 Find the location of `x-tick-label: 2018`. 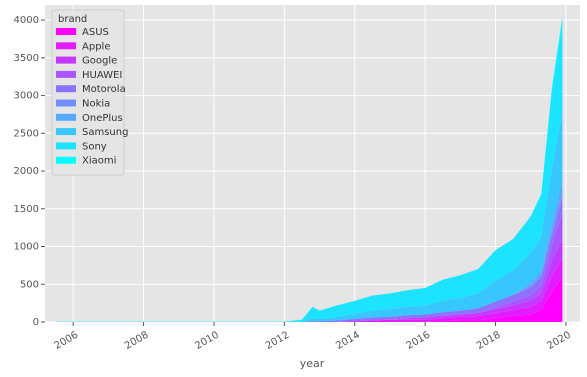

x-tick-label: 2018 is located at coordinates (489, 341).